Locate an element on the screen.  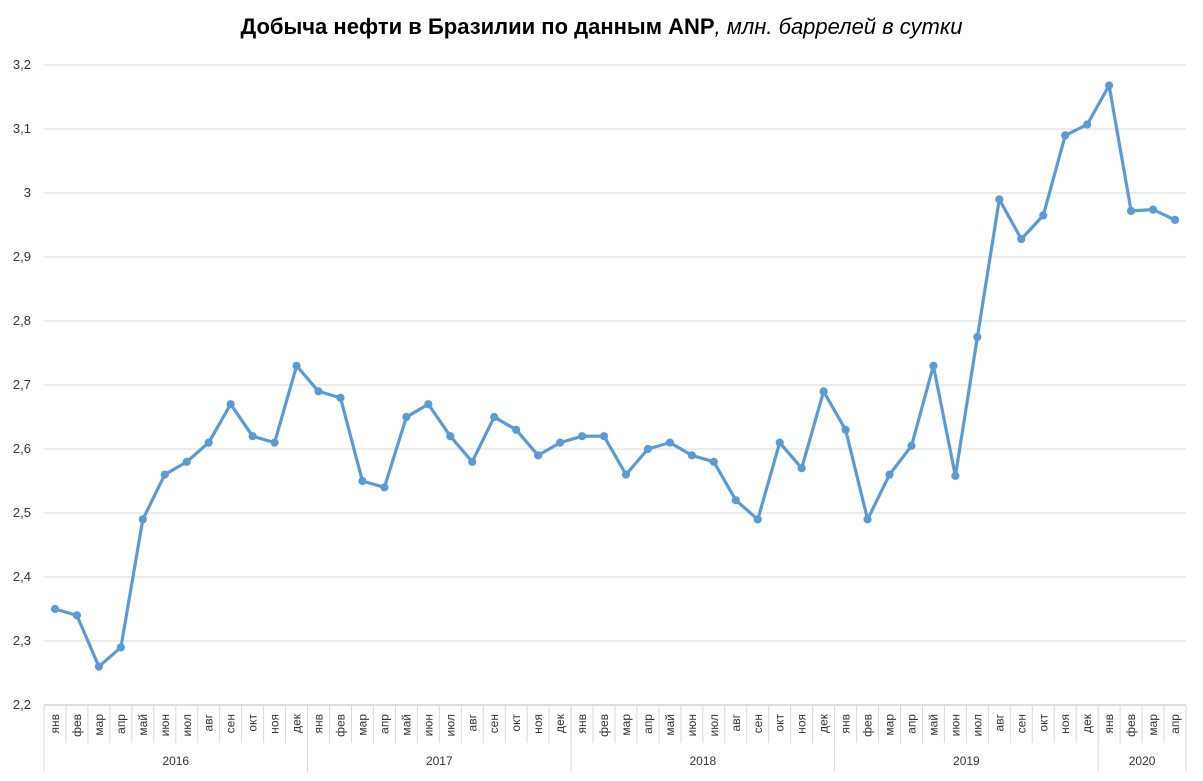
y-tick-label: 3,1 is located at coordinates (22, 128).